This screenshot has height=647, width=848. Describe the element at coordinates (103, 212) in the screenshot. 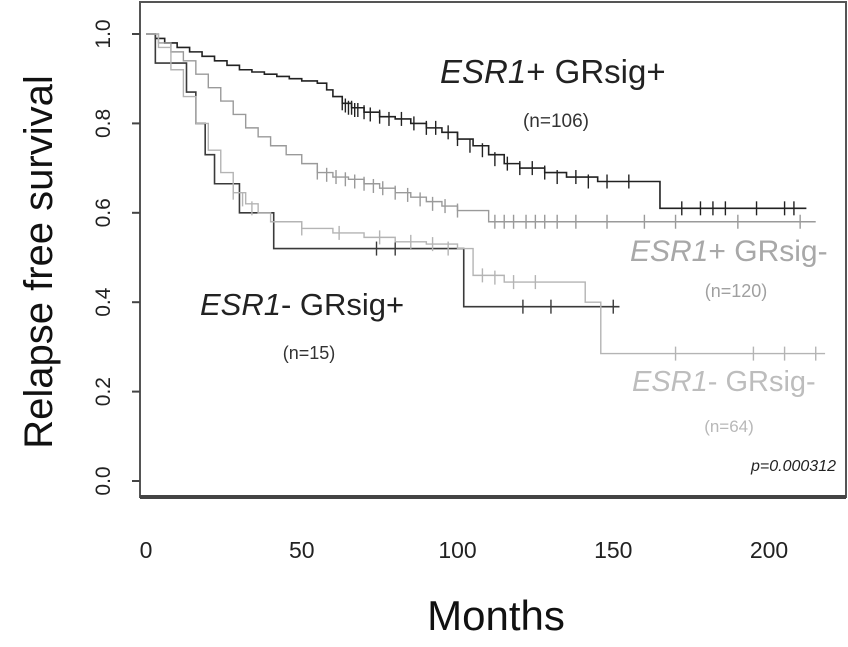

I see `y-tick-label: 0.6` at that location.